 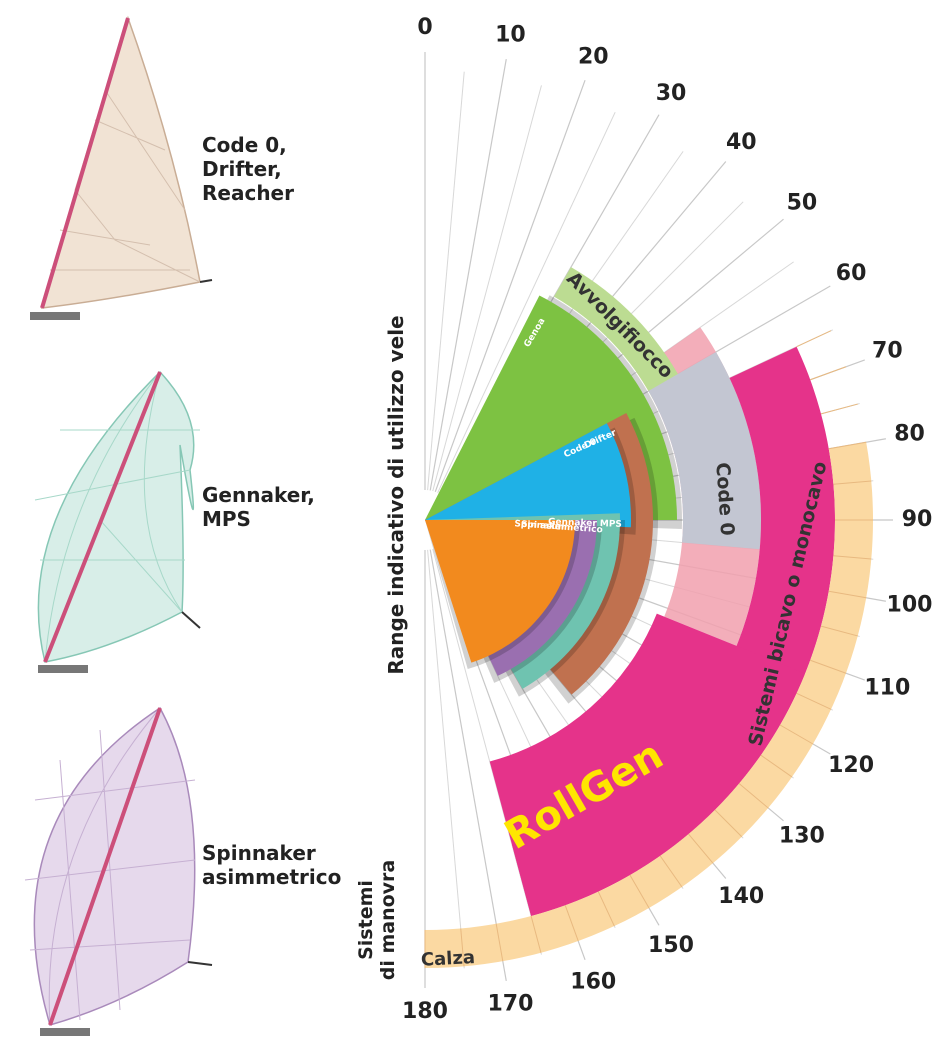 I want to click on angle-label: 20, so click(x=593, y=57).